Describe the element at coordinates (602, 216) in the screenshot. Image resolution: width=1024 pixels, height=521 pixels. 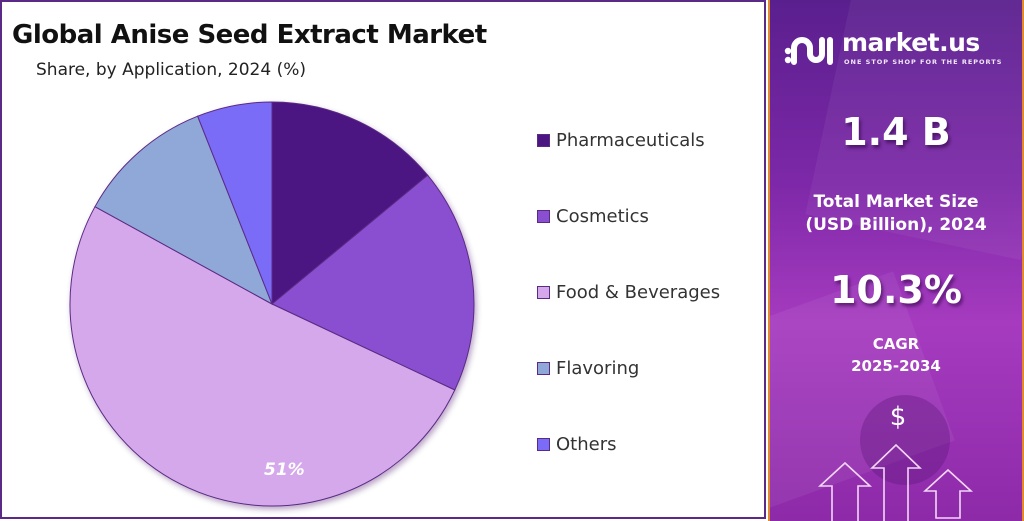
I see `legend-label: Cosmetics` at that location.